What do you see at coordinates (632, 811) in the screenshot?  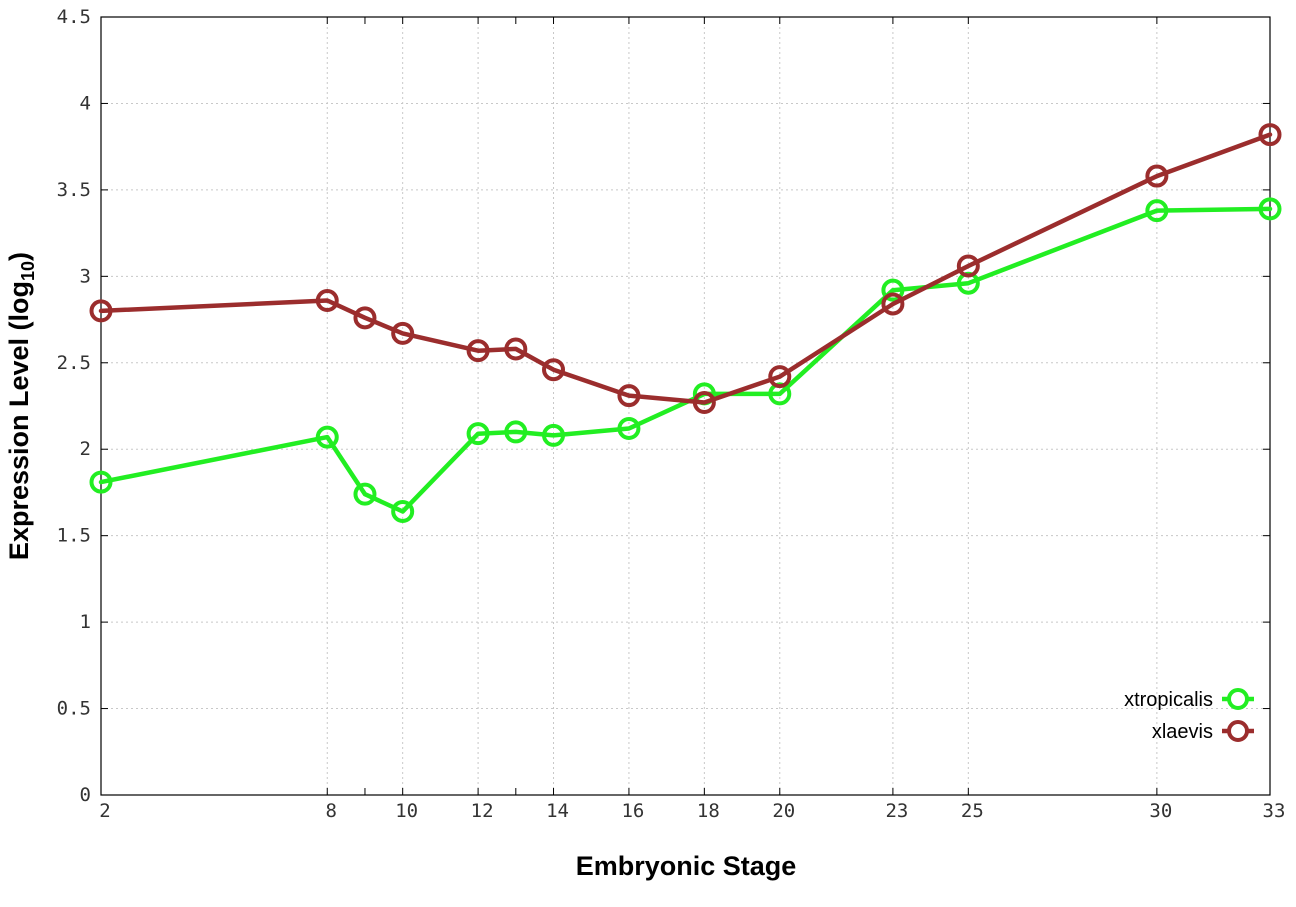 I see `x-tick-label: 16` at bounding box center [632, 811].